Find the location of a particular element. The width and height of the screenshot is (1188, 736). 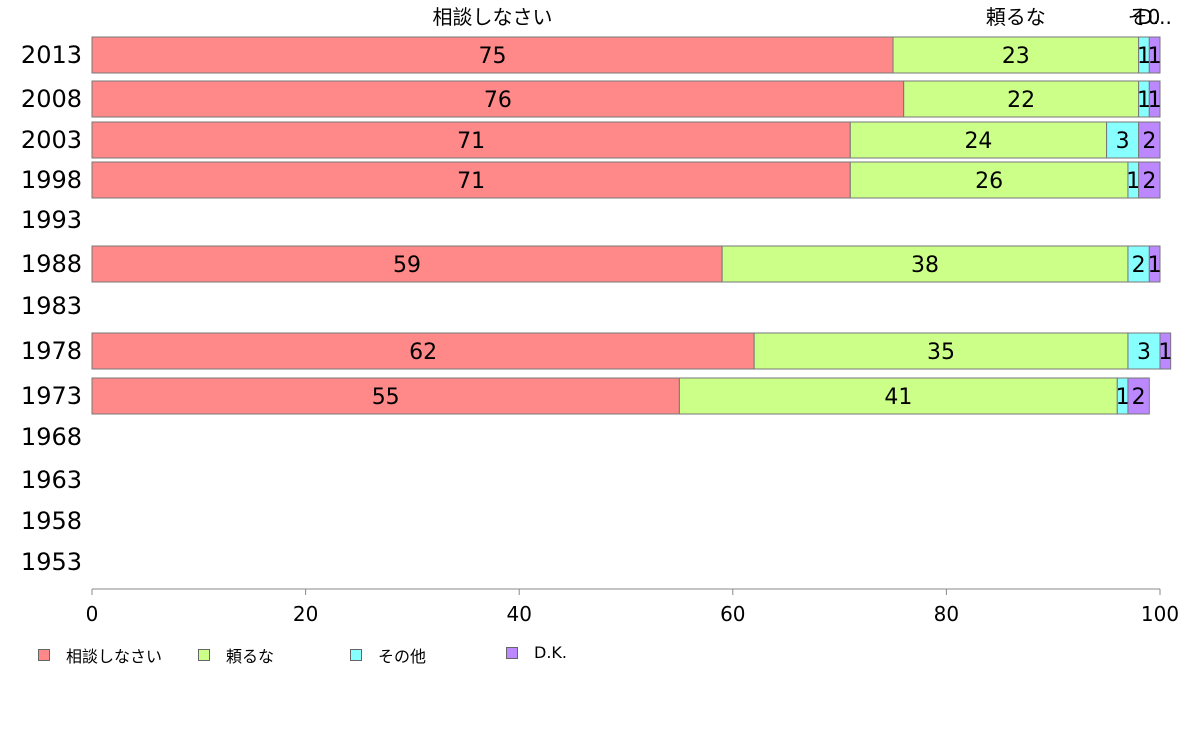

x-tick-label: 40 is located at coordinates (518, 614).